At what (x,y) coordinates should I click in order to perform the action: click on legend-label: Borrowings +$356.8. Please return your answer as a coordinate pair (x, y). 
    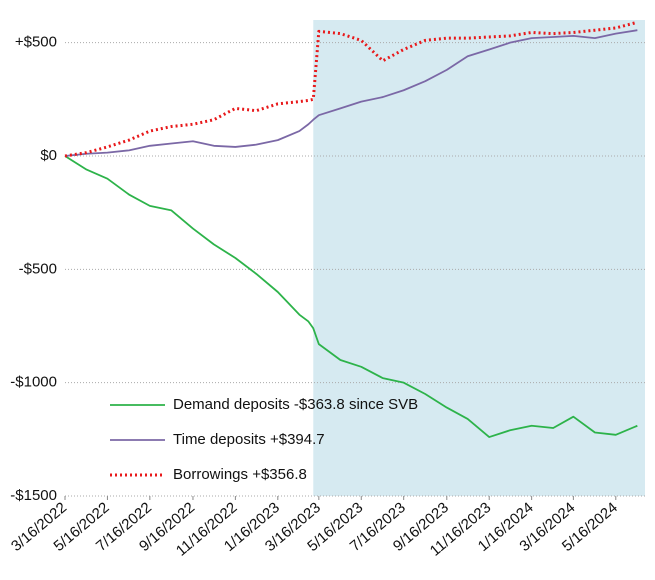
    Looking at the image, I should click on (240, 474).